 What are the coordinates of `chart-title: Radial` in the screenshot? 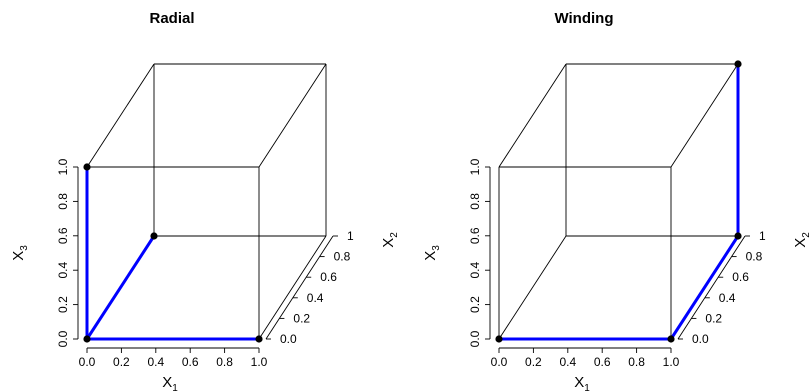 It's located at (171, 18).